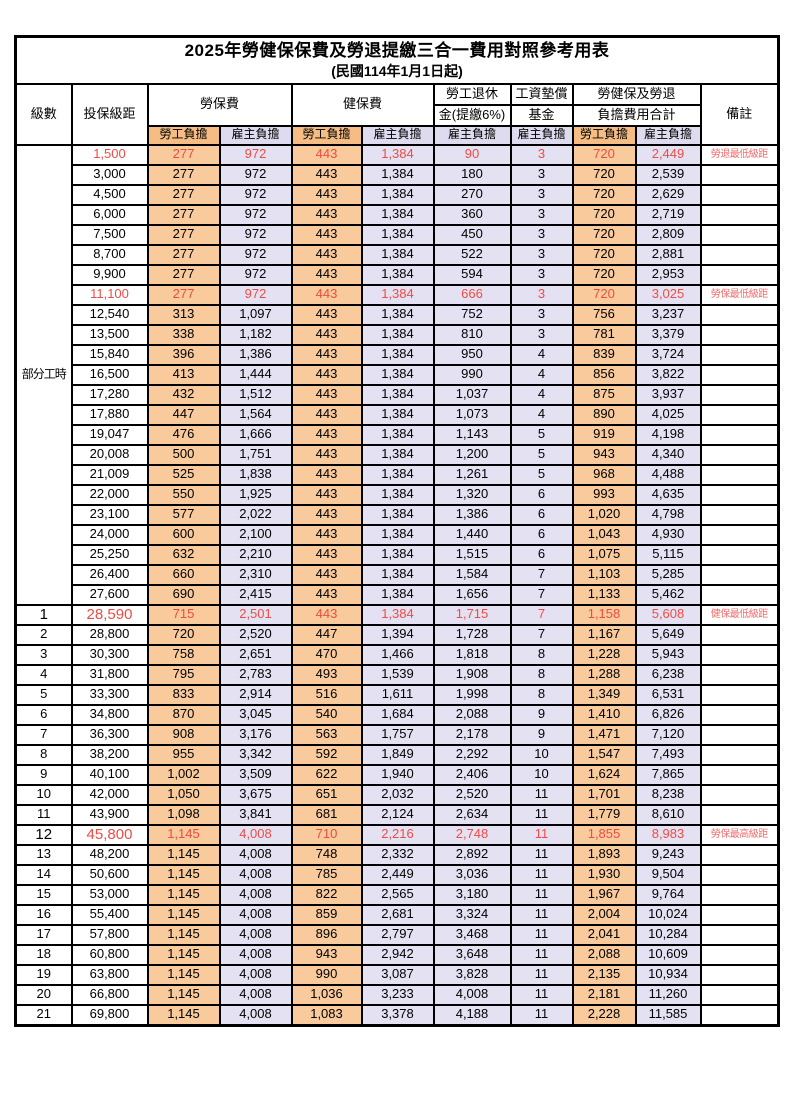  I want to click on labor-employee-cell: 277, so click(183, 234).